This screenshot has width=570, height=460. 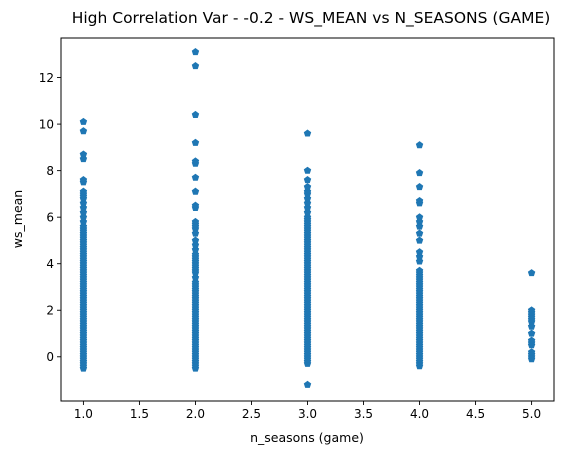 I want to click on y-axis-label: ws_mean, so click(x=17, y=219).